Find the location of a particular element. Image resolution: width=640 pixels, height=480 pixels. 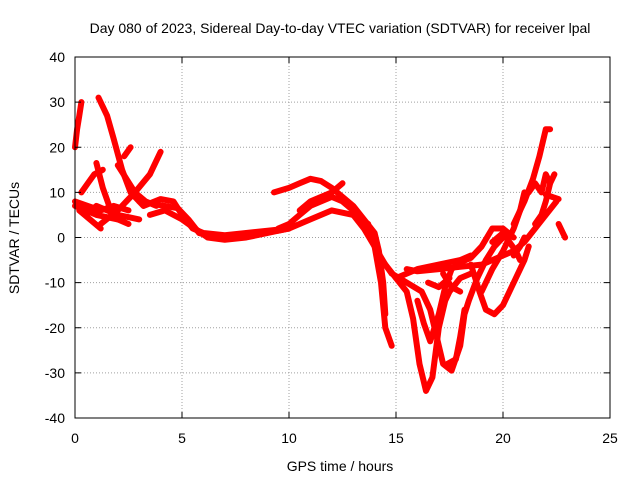

y-tick-label: -20 is located at coordinates (55, 328).